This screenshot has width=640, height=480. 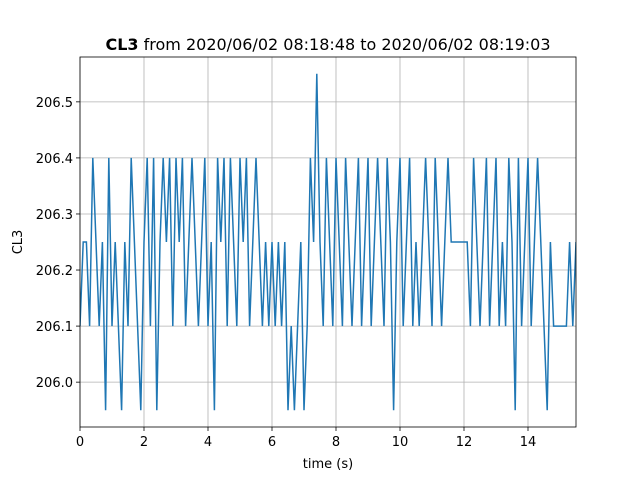 What do you see at coordinates (54, 215) in the screenshot?
I see `y-tick-label: 206.3` at bounding box center [54, 215].